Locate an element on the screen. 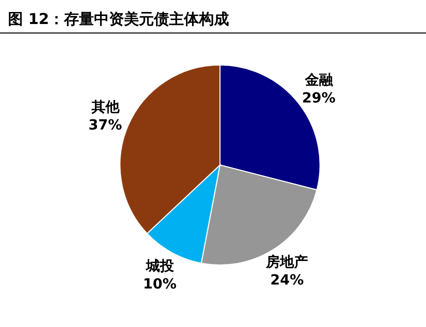  data-label: 29% is located at coordinates (319, 98).